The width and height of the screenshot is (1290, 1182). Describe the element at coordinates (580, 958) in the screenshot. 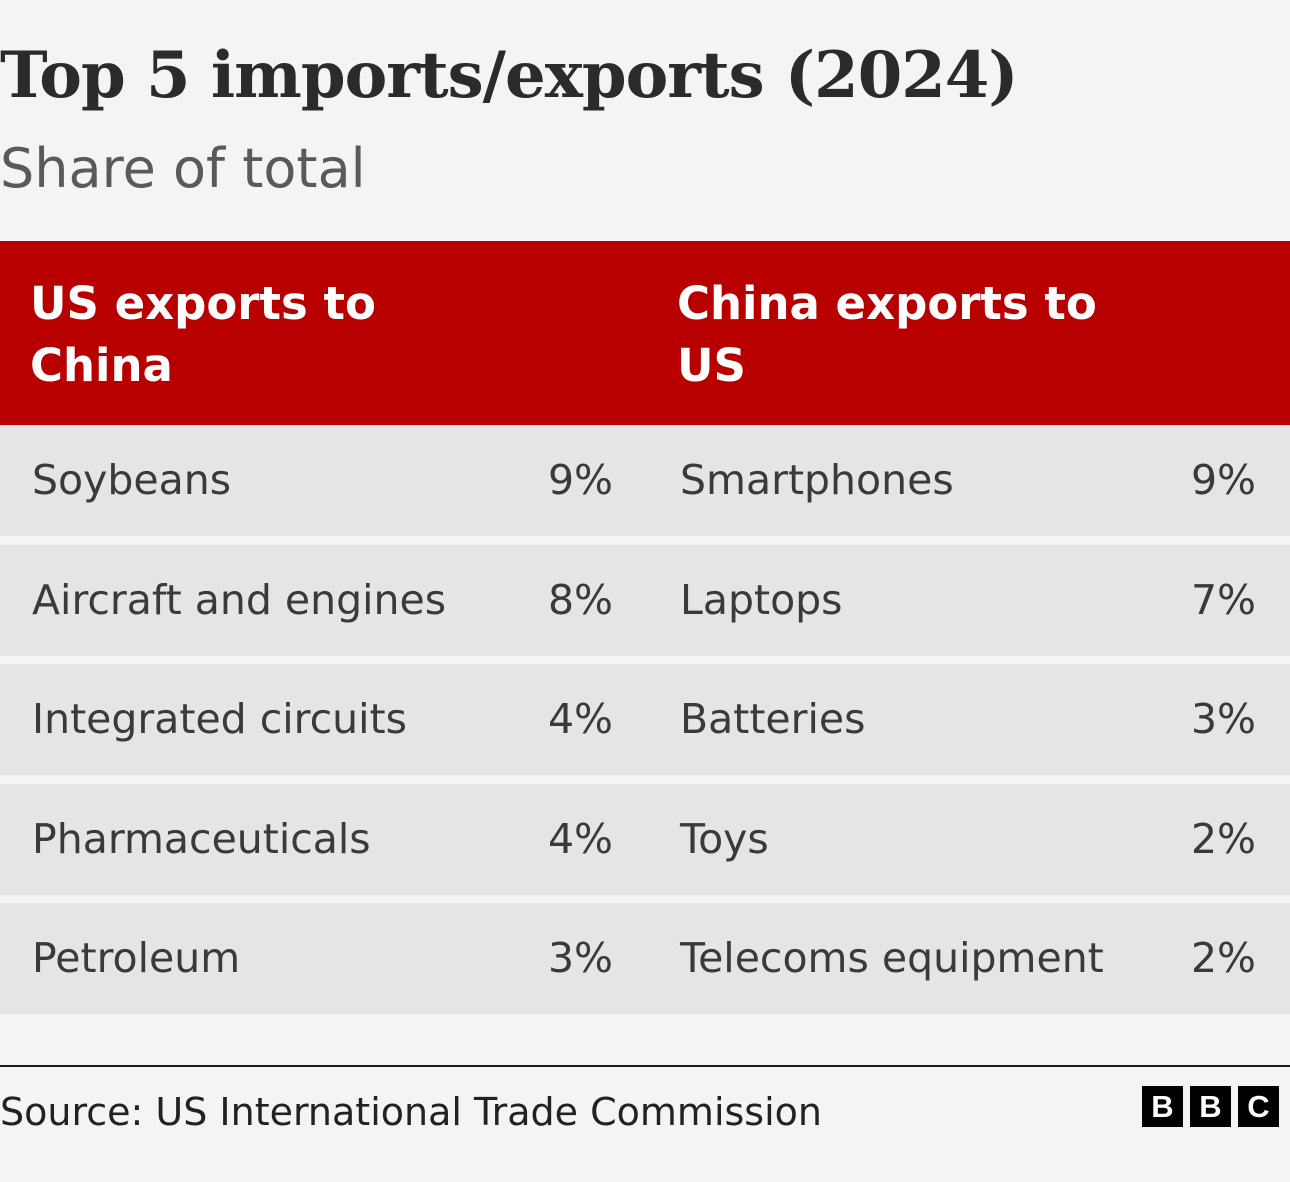

I see `us-export-share: 3%` at that location.